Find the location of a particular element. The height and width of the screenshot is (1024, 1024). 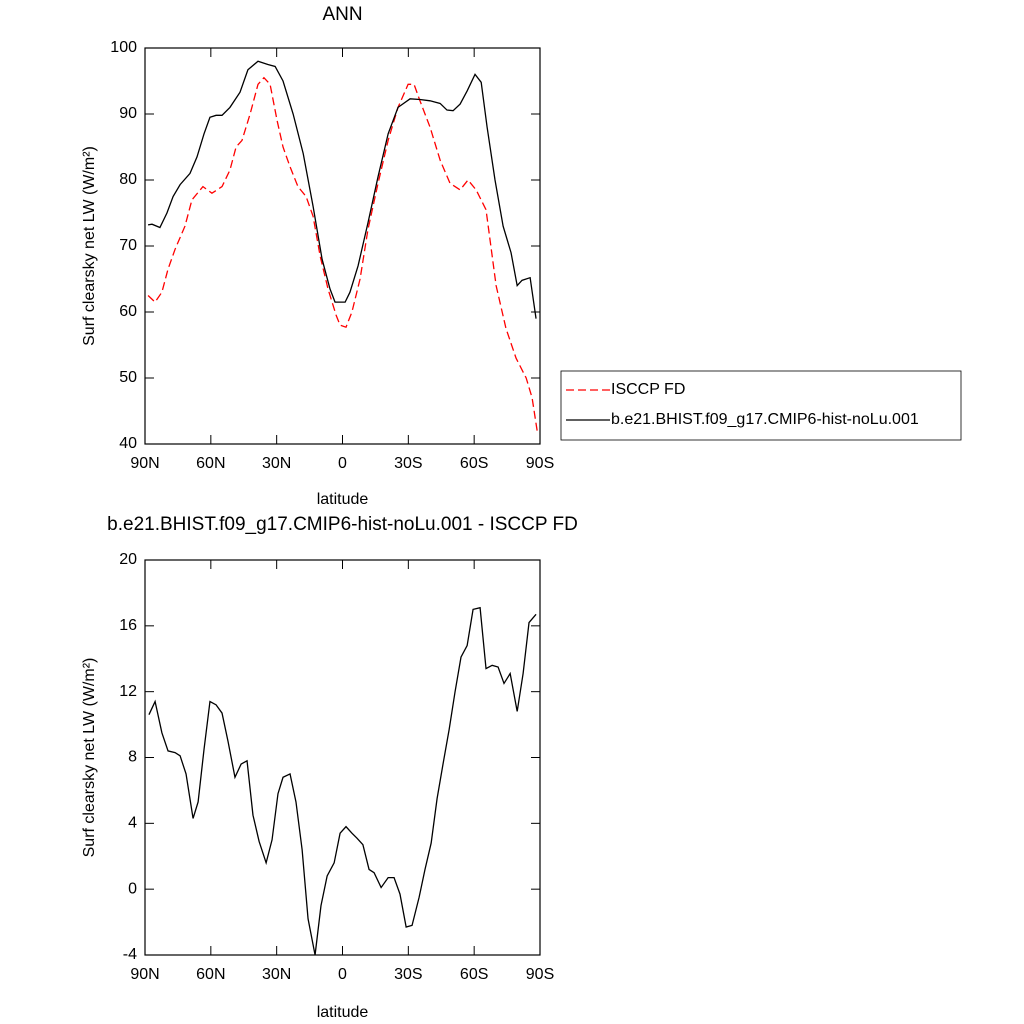

y-tick-label: 12 is located at coordinates (128, 691).